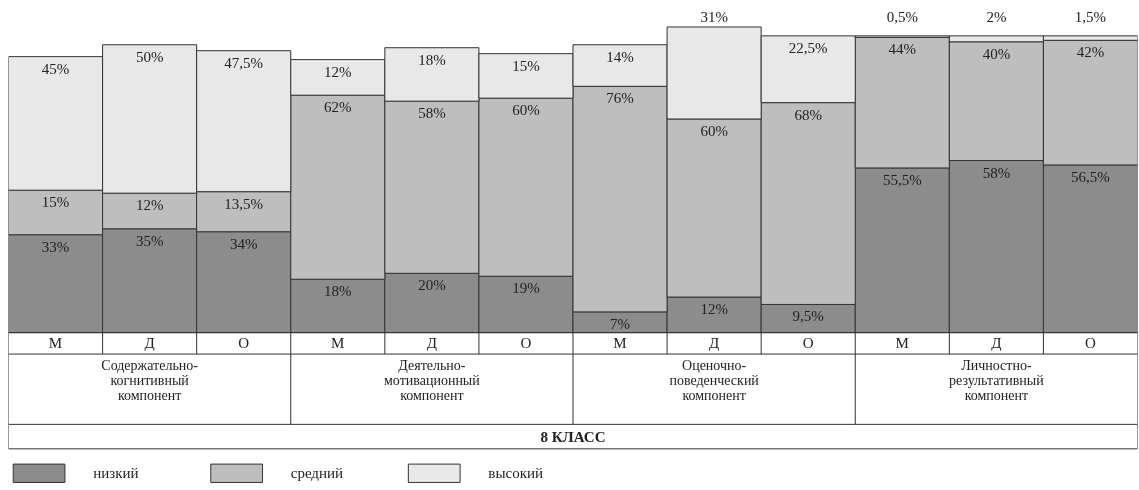 This screenshot has height=490, width=1139. Describe the element at coordinates (432, 285) in the screenshot. I see `data-label: 20%` at that location.